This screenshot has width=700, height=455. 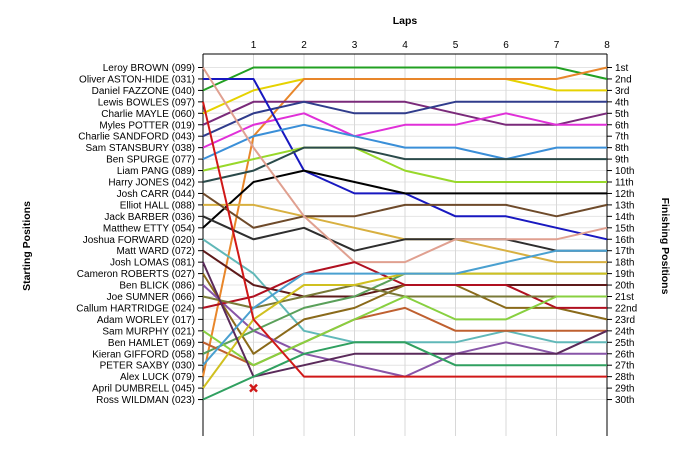 What do you see at coordinates (624, 297) in the screenshot?
I see `finishing-position-label: 21st` at bounding box center [624, 297].